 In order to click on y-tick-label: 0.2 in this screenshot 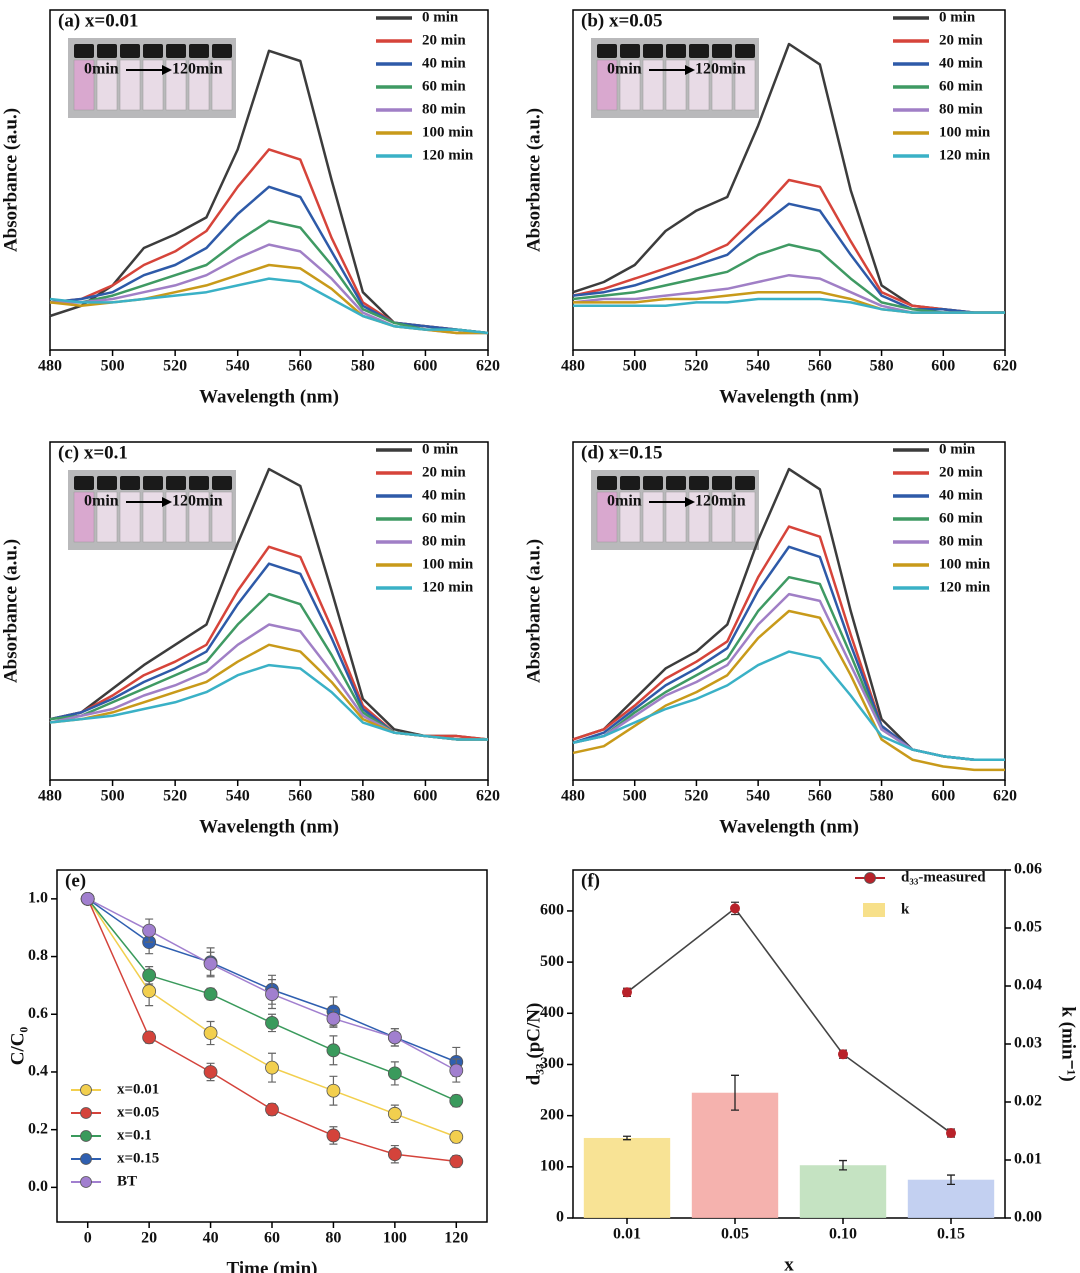, I will do `click(38, 1128)`.